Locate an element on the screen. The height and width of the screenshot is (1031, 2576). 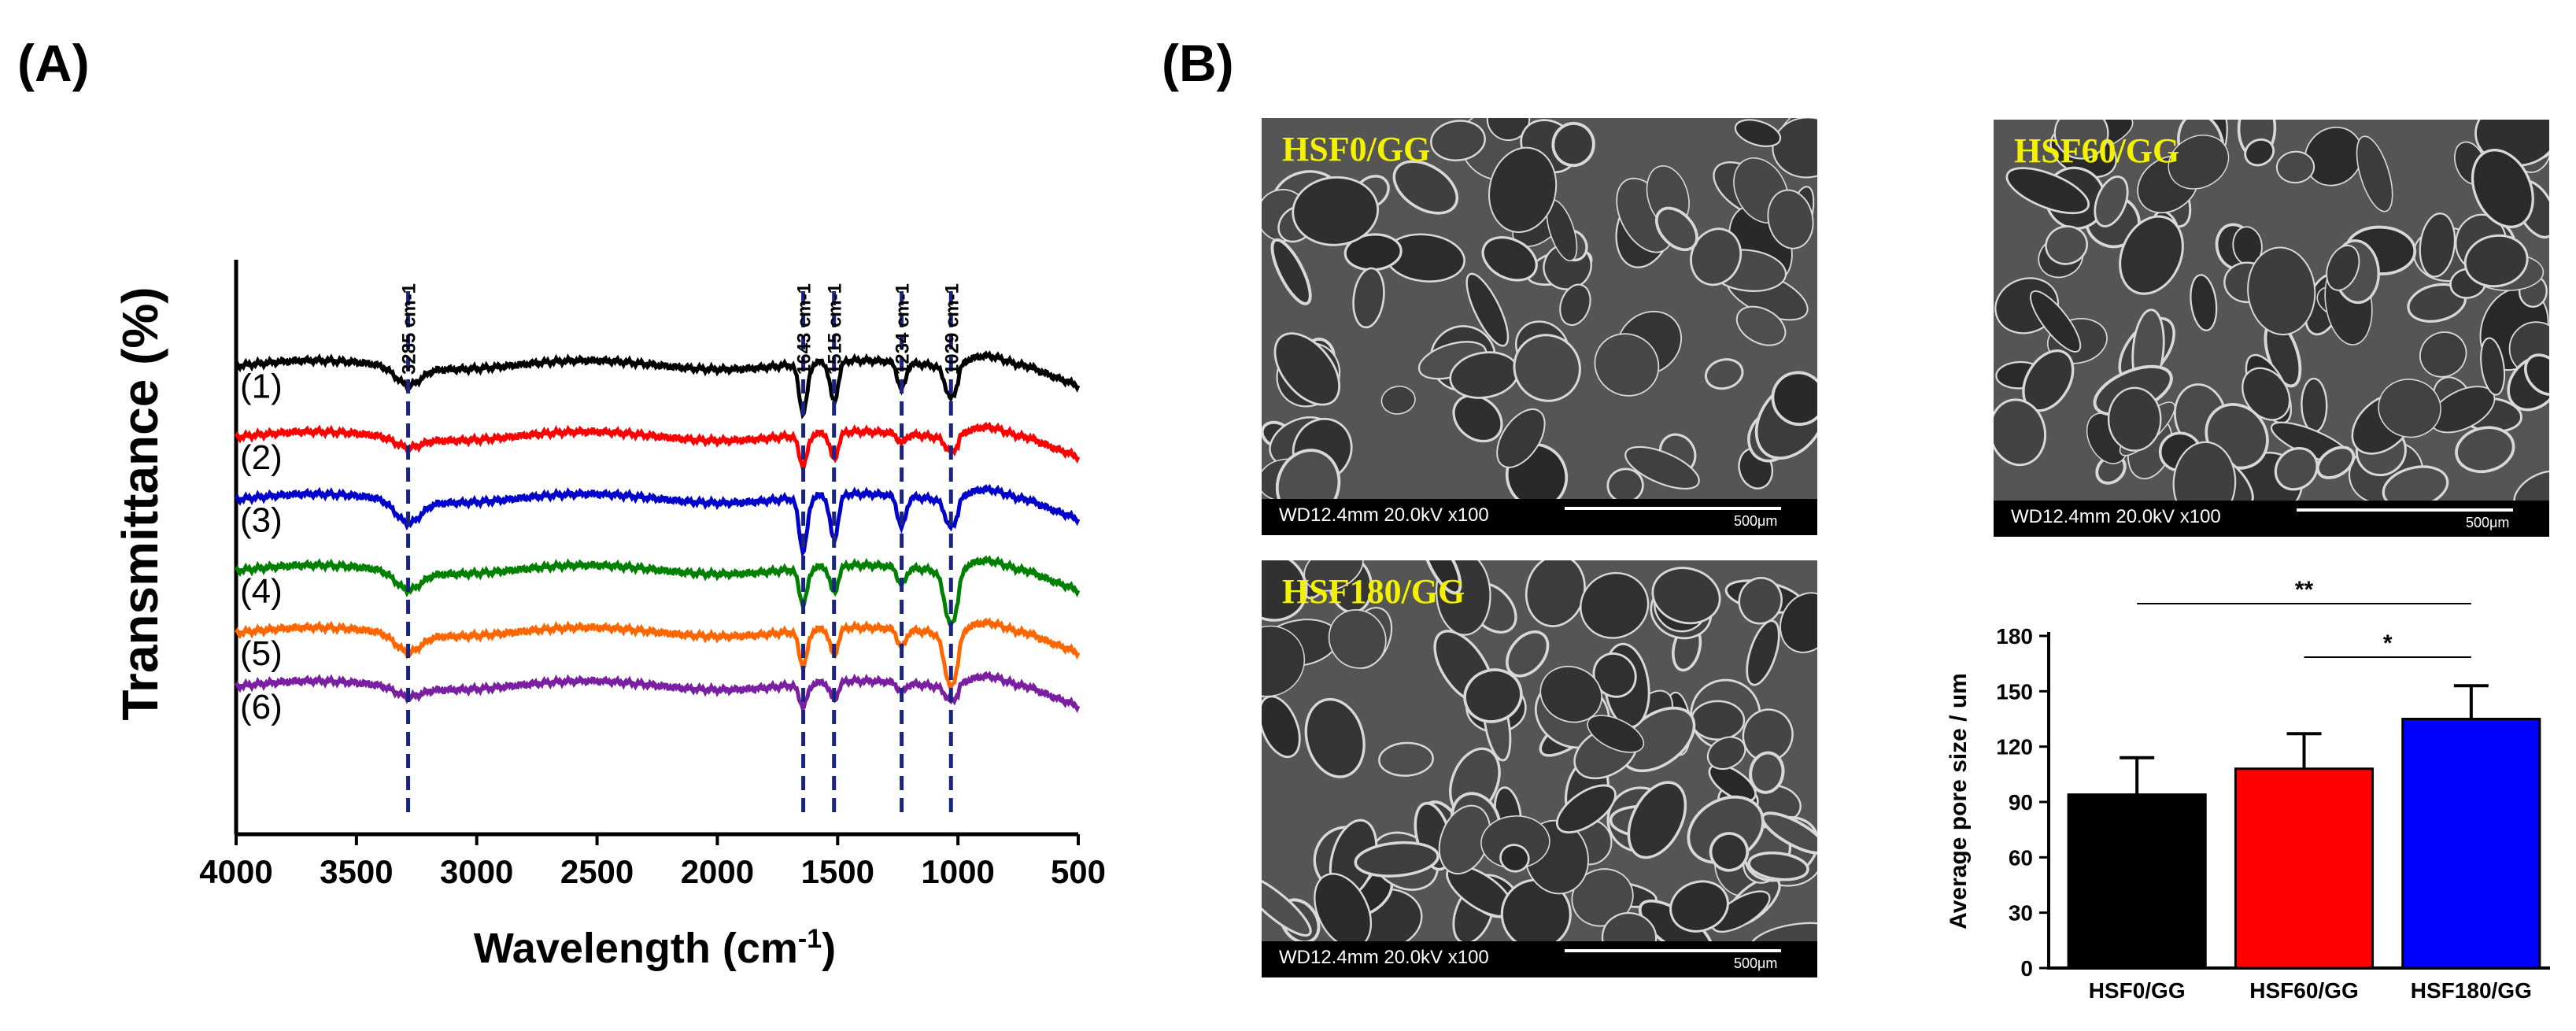
pore-y-tick-label: 60 is located at coordinates (2021, 857).